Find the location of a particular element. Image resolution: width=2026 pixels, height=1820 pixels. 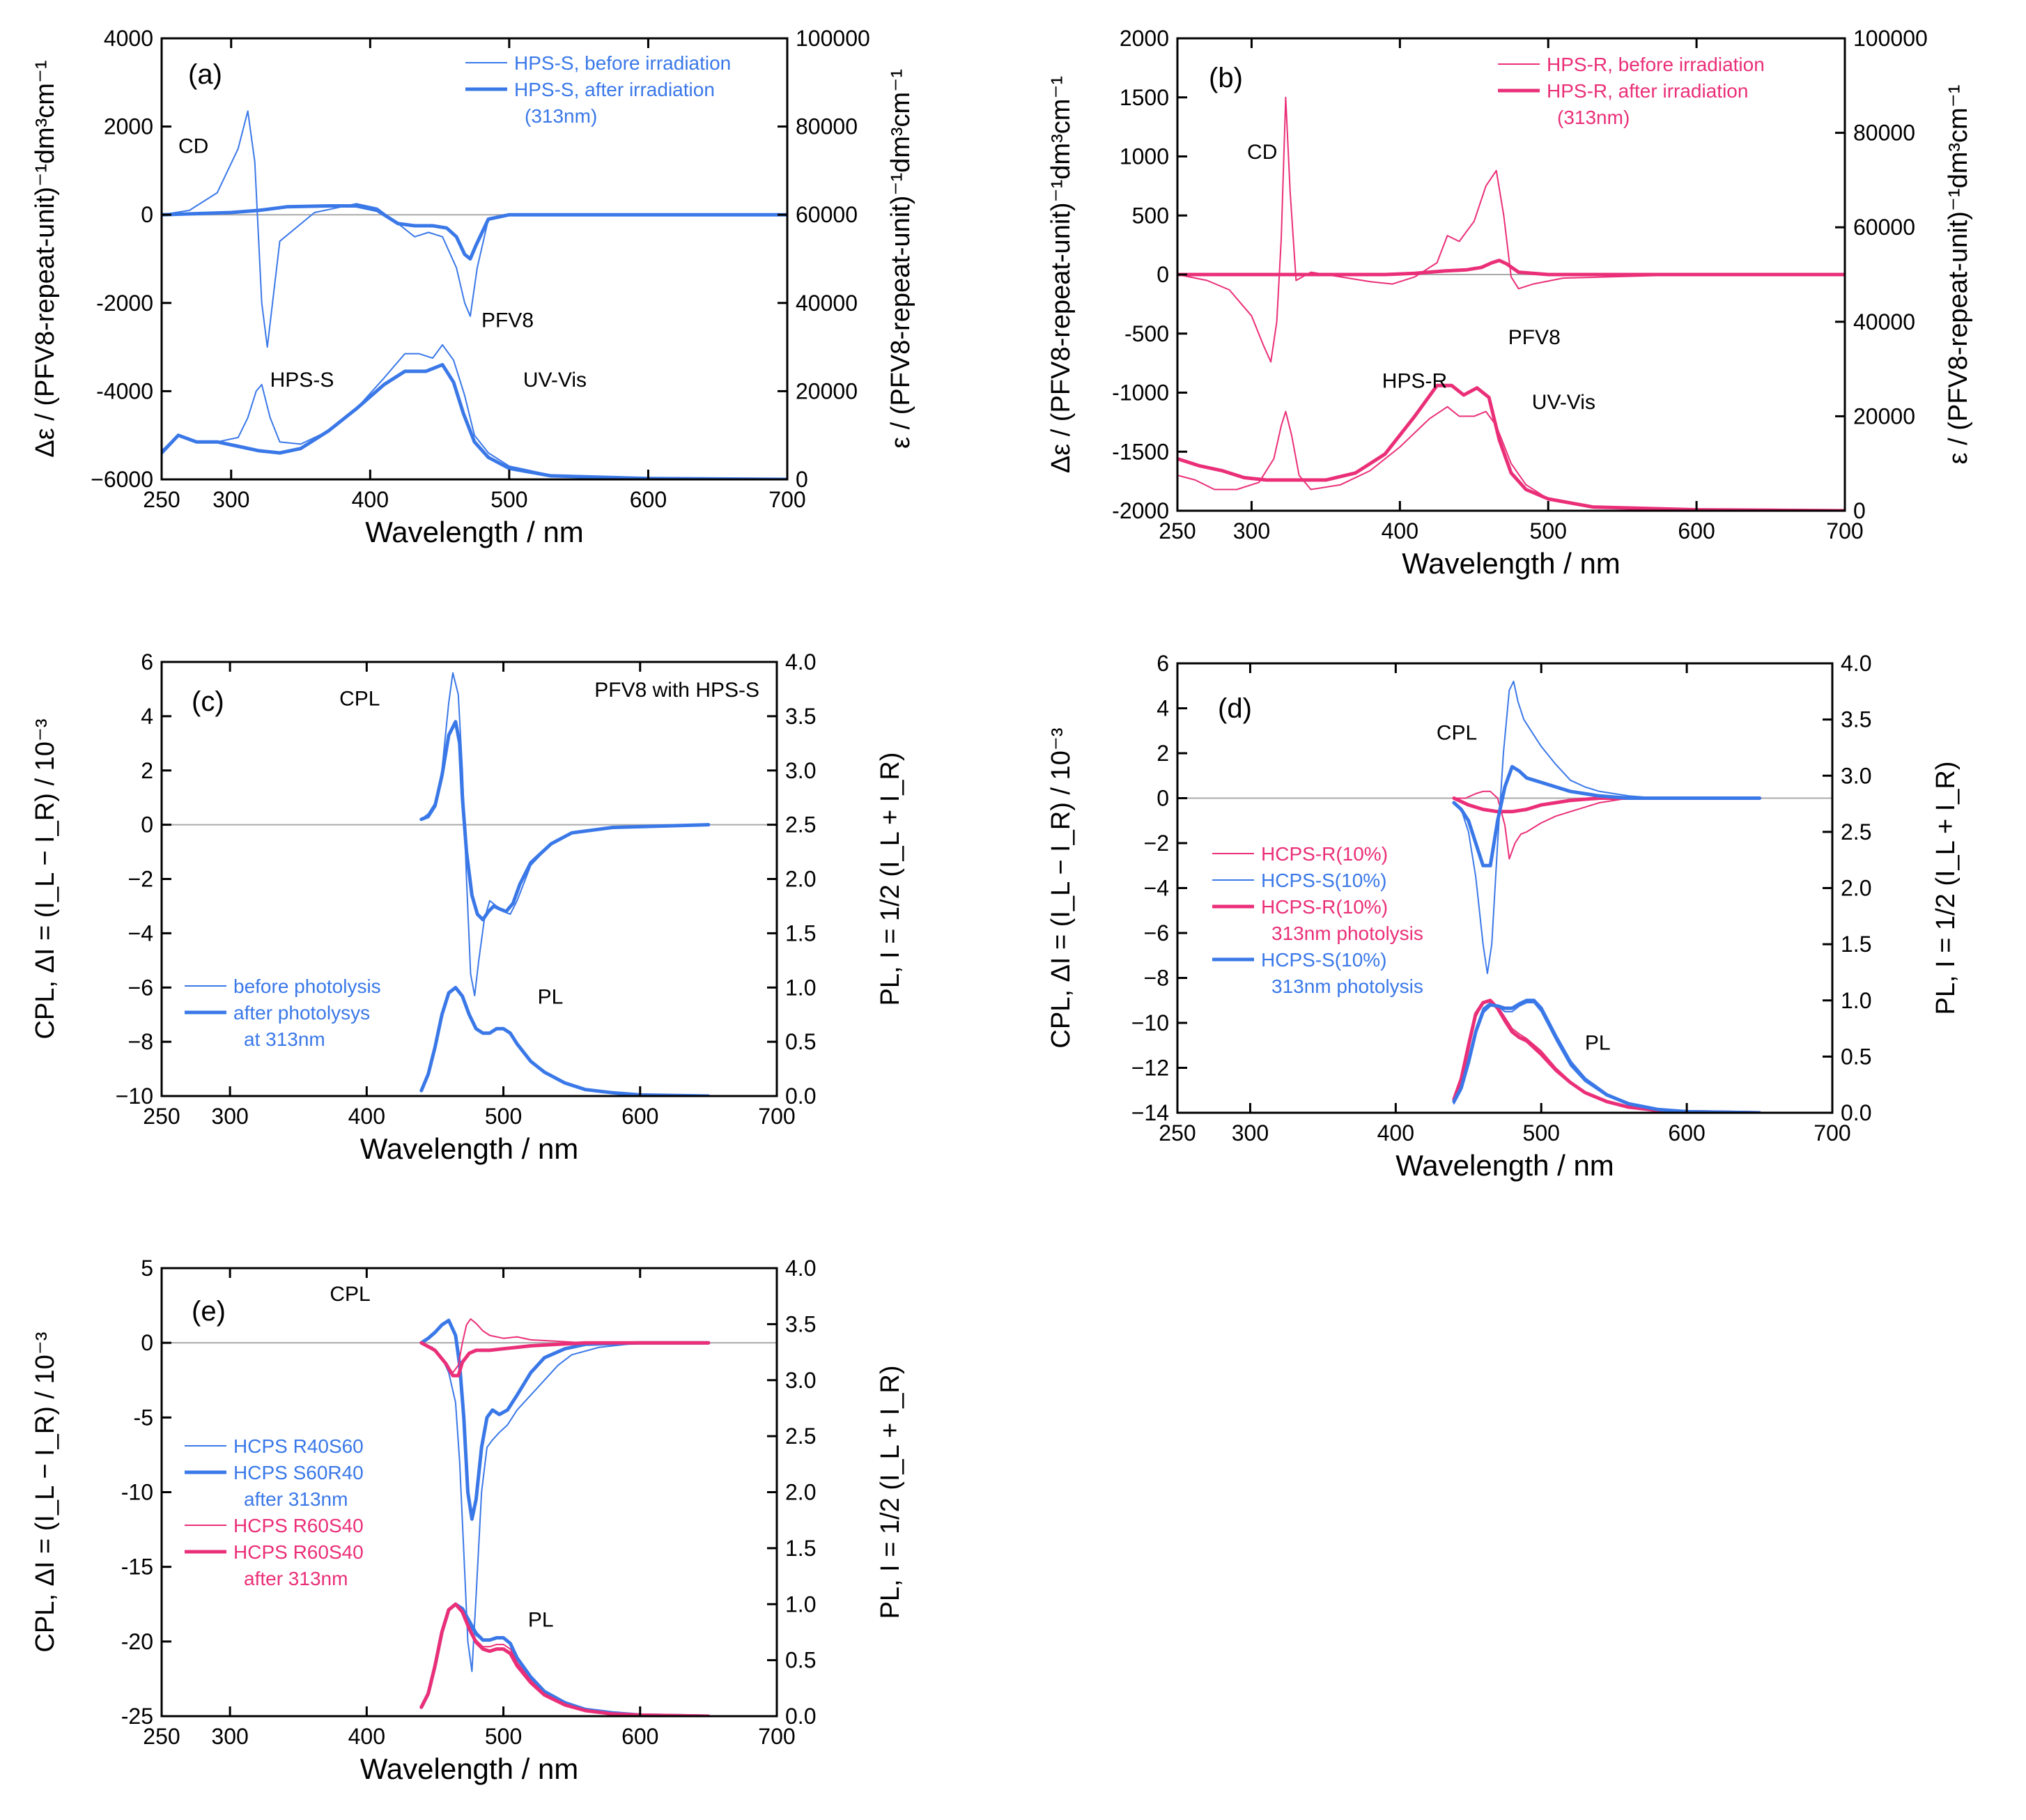

y-tick-label-left: 5 is located at coordinates (147, 1268).